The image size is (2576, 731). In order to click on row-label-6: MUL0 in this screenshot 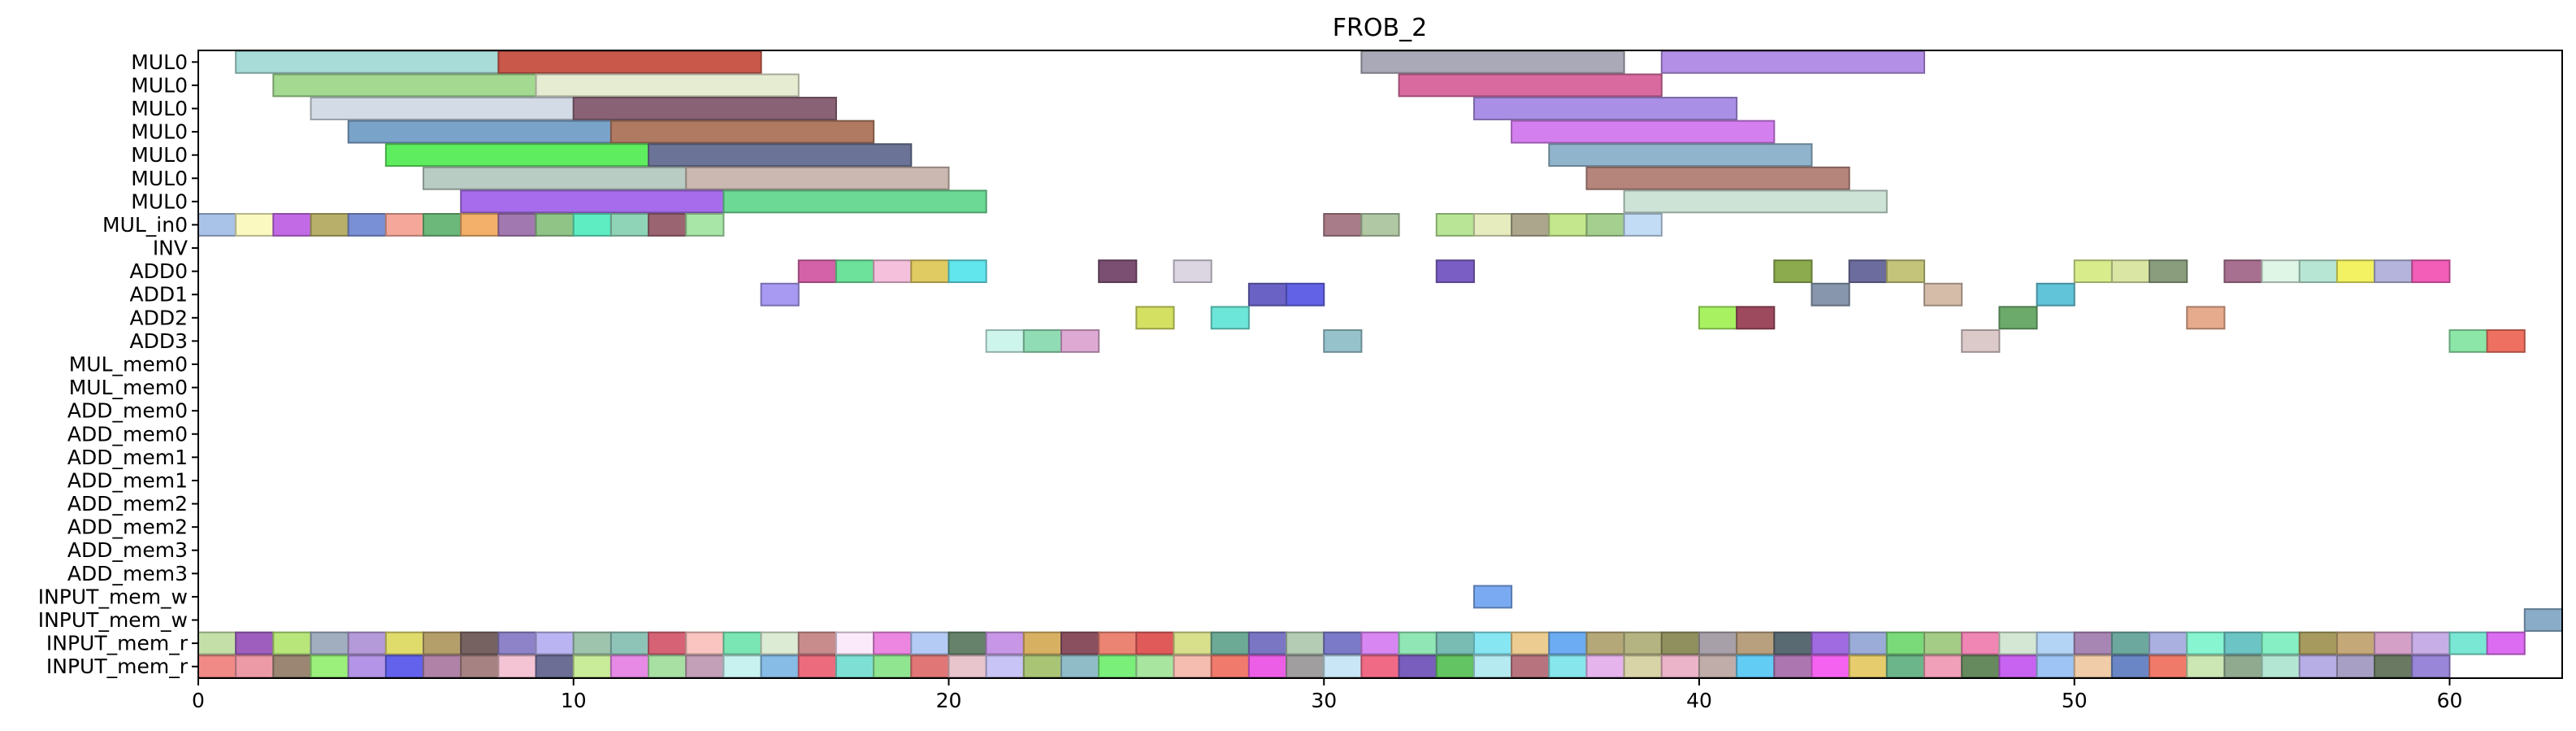, I will do `click(159, 201)`.